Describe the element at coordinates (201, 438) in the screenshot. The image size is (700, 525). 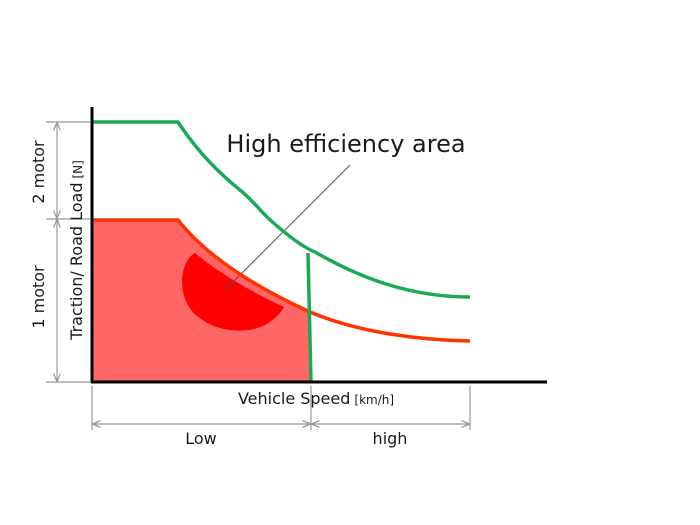
I see `range-label-low: Low` at that location.